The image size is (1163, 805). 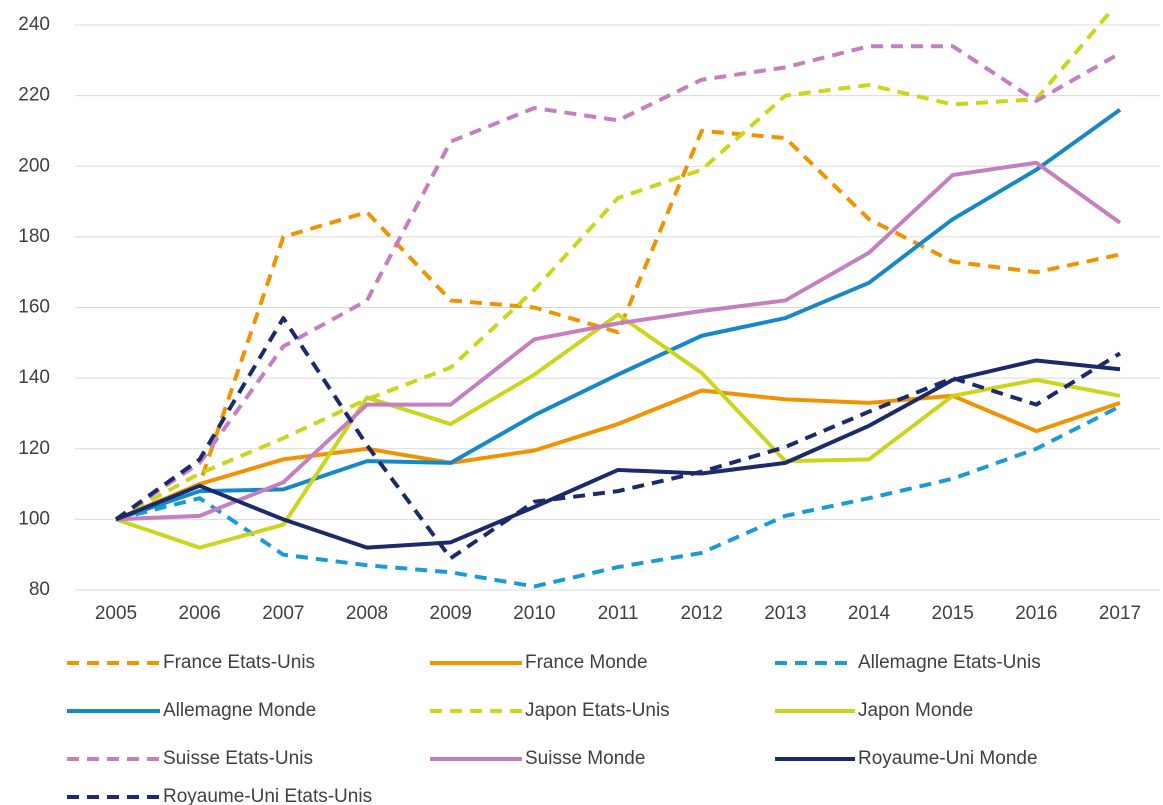 I want to click on y-tick-label: 100, so click(x=34, y=518).